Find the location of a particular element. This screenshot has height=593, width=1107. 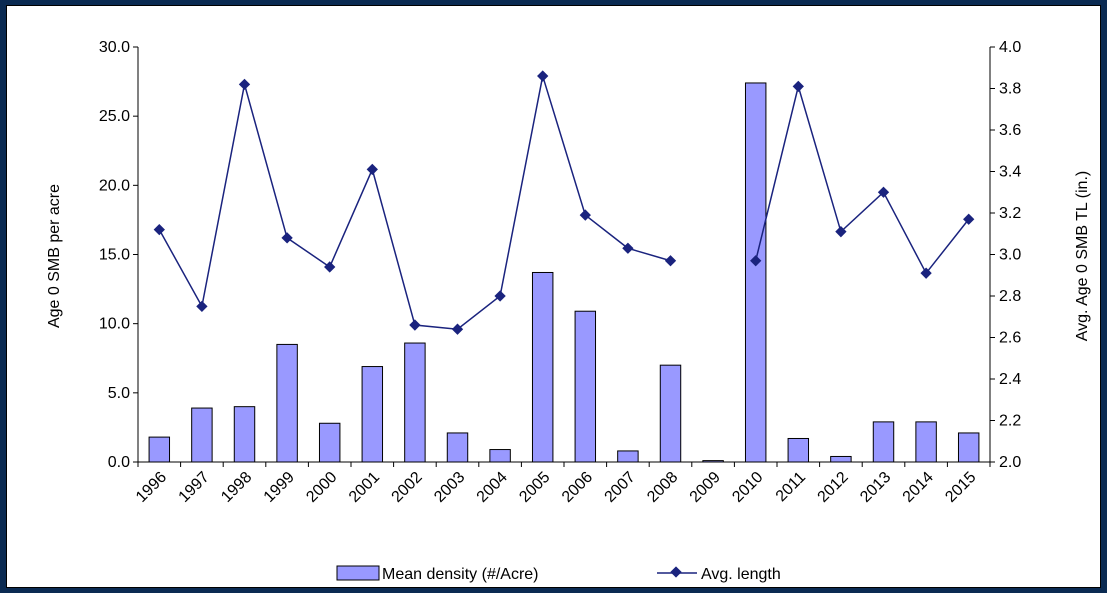

legend: Mean density (#/Acre) Avg. length is located at coordinates (558, 574).